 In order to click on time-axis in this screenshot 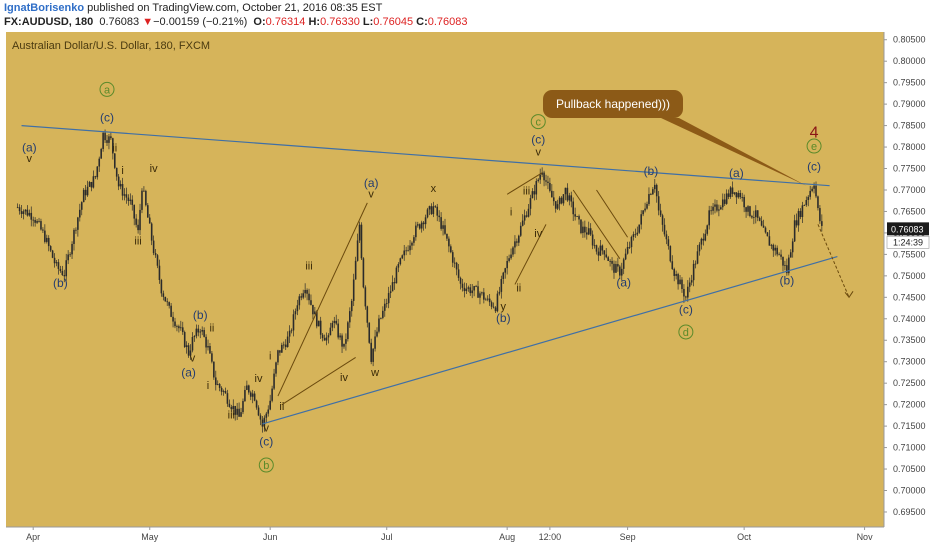, I will do `click(469, 538)`.